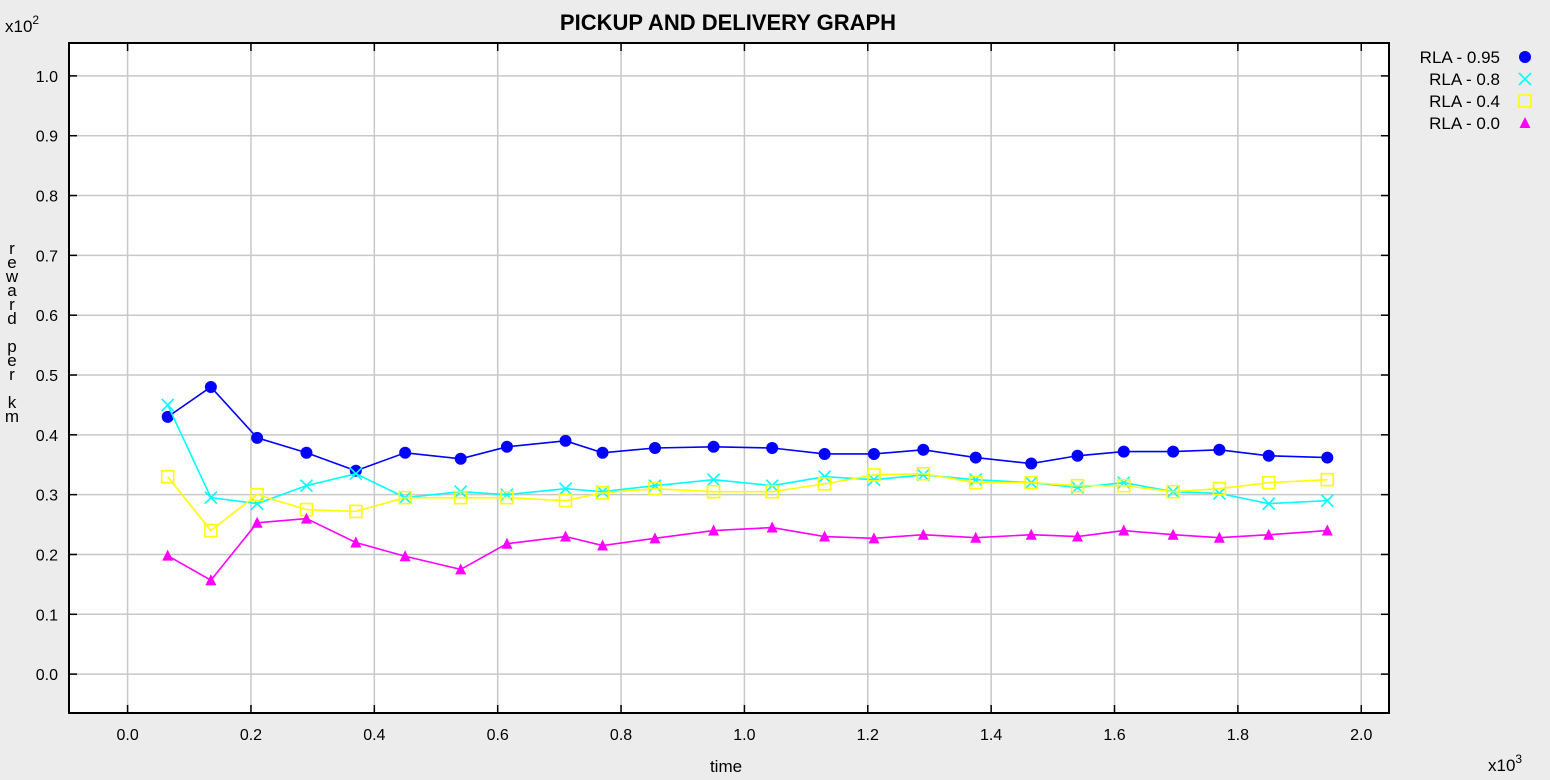 Image resolution: width=1550 pixels, height=780 pixels. Describe the element at coordinates (12, 402) in the screenshot. I see `y-axis-label-letter: k` at that location.